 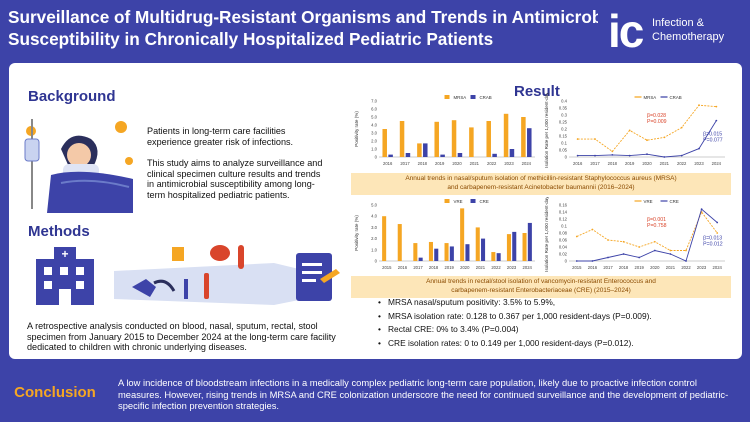 What do you see at coordinates (129, 161) in the screenshot?
I see `virus-icon` at bounding box center [129, 161].